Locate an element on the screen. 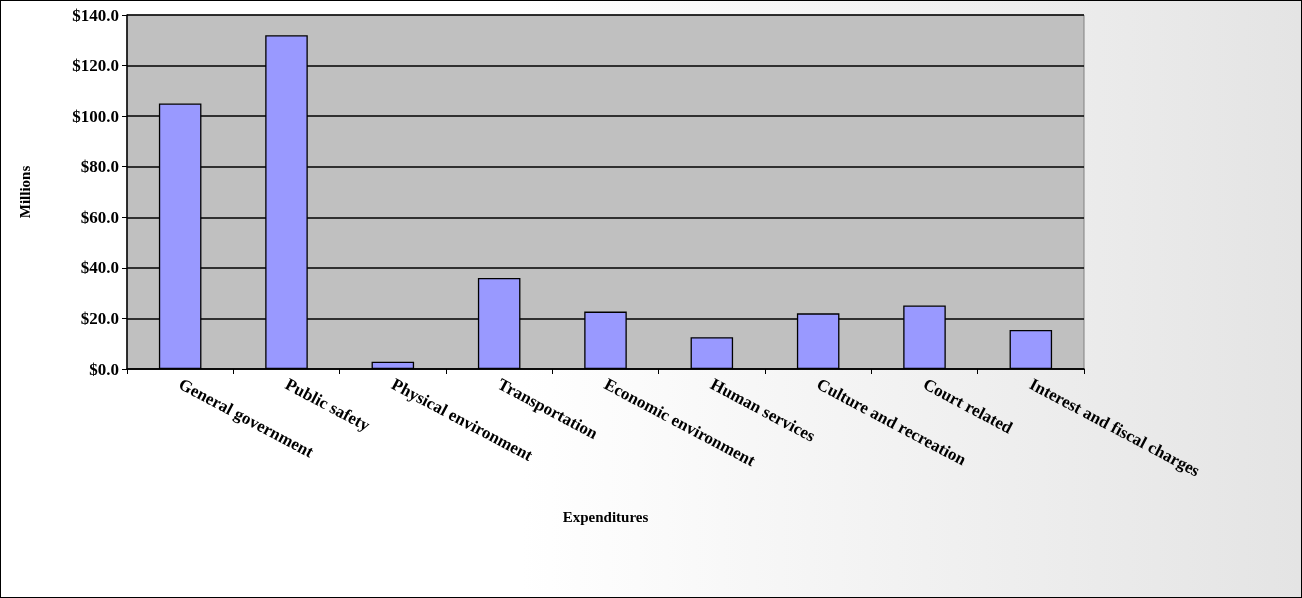 Image resolution: width=1302 pixels, height=598 pixels. y-tick-label: $20.0 is located at coordinates (99, 318).